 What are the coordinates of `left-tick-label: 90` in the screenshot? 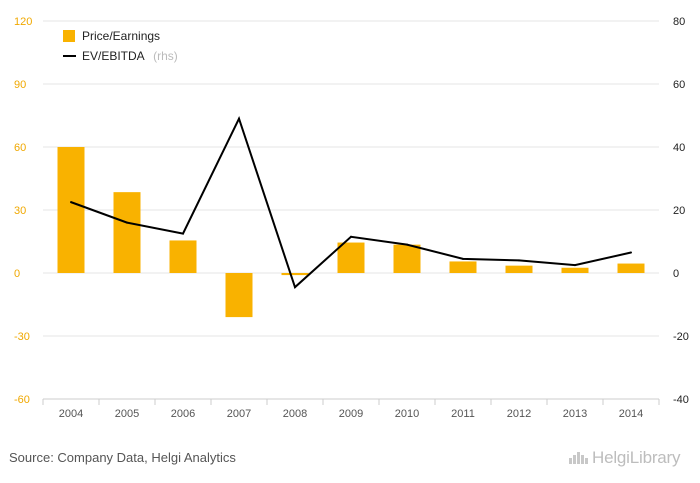 It's located at (20, 85).